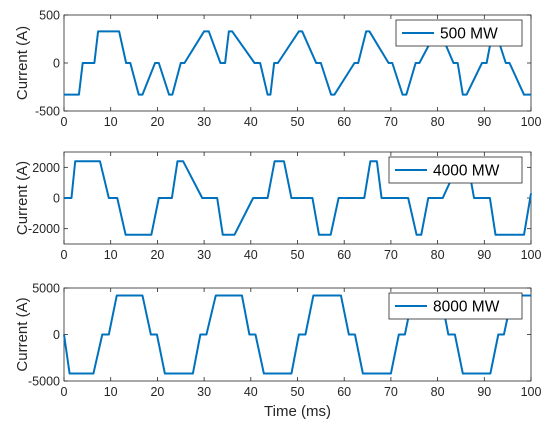 The image size is (550, 432). I want to click on legend-label: 8000 MW, so click(466, 307).